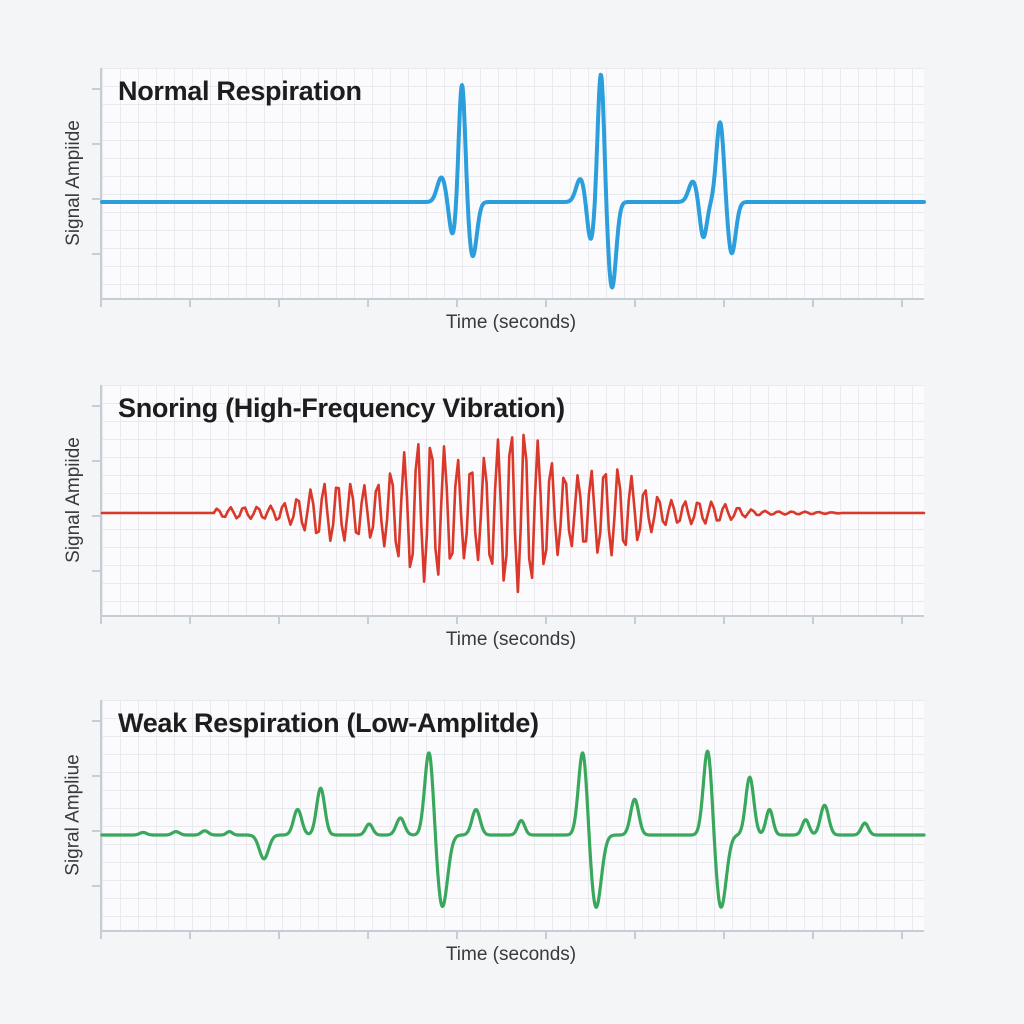 The image size is (1024, 1024). I want to click on y-axis-label: Sigral Ampliue, so click(74, 815).